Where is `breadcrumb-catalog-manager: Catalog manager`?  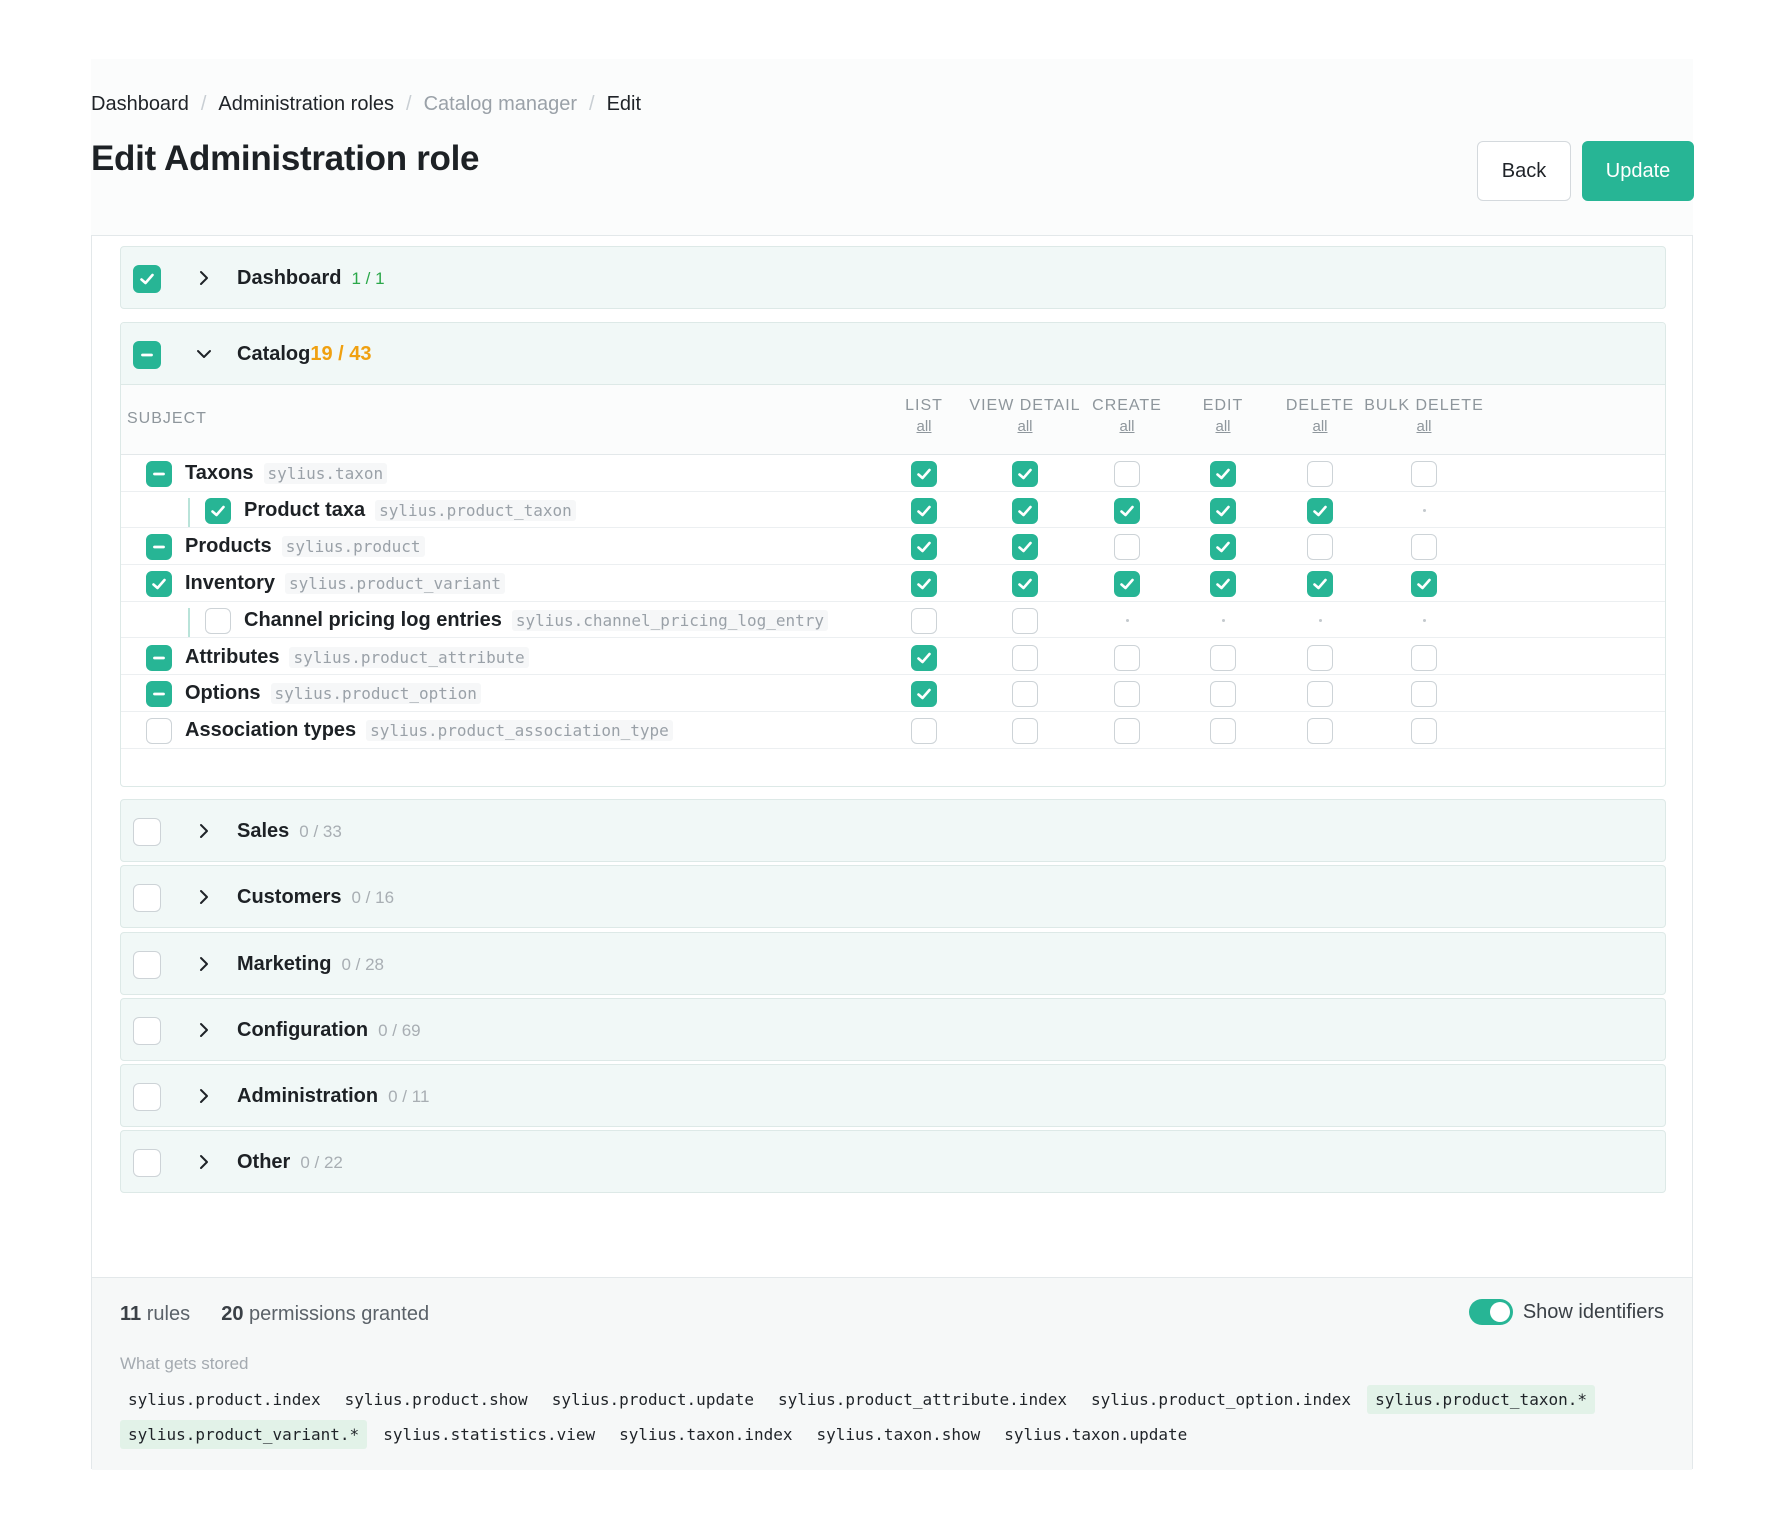
breadcrumb-catalog-manager: Catalog manager is located at coordinates (500, 104).